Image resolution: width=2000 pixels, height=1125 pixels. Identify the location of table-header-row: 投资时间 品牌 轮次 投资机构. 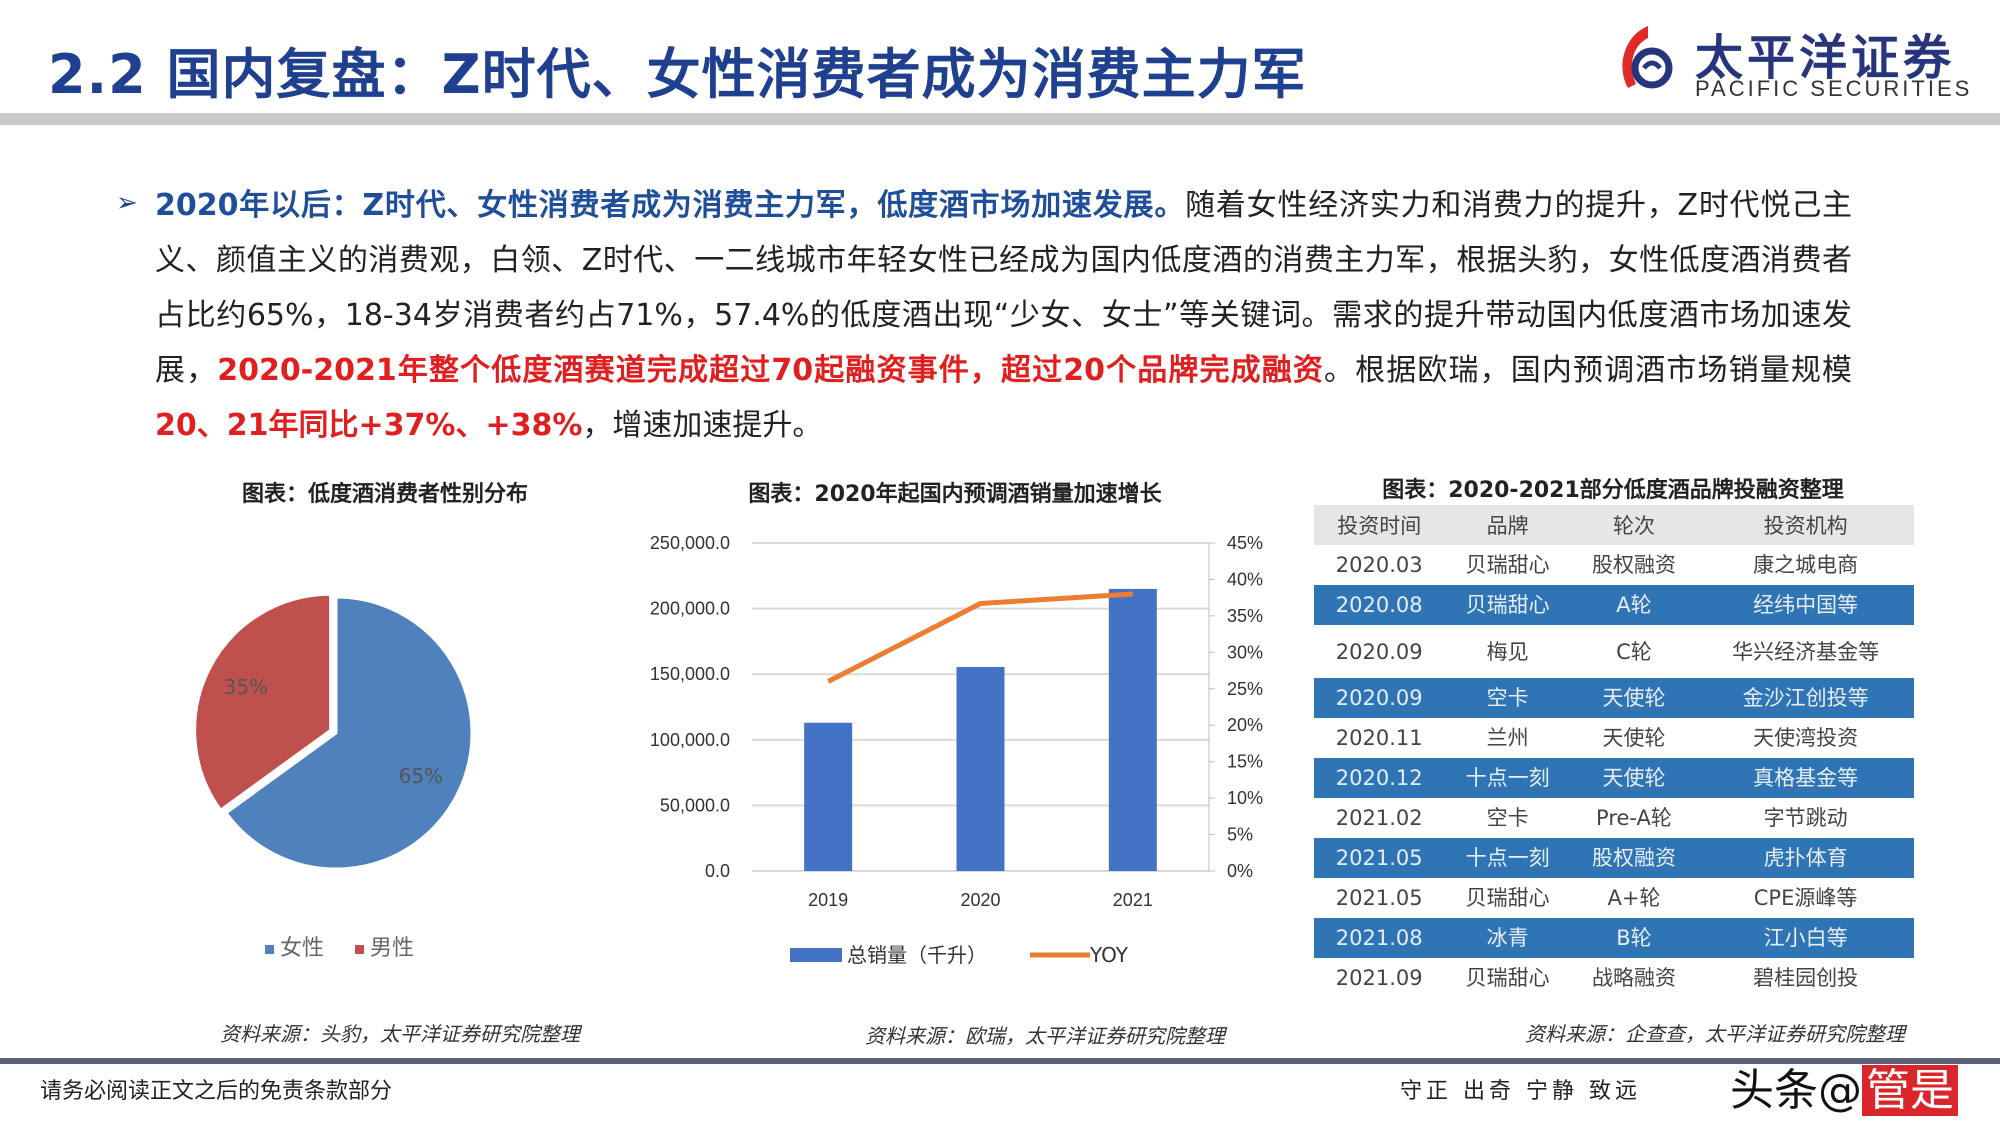
(1614, 525).